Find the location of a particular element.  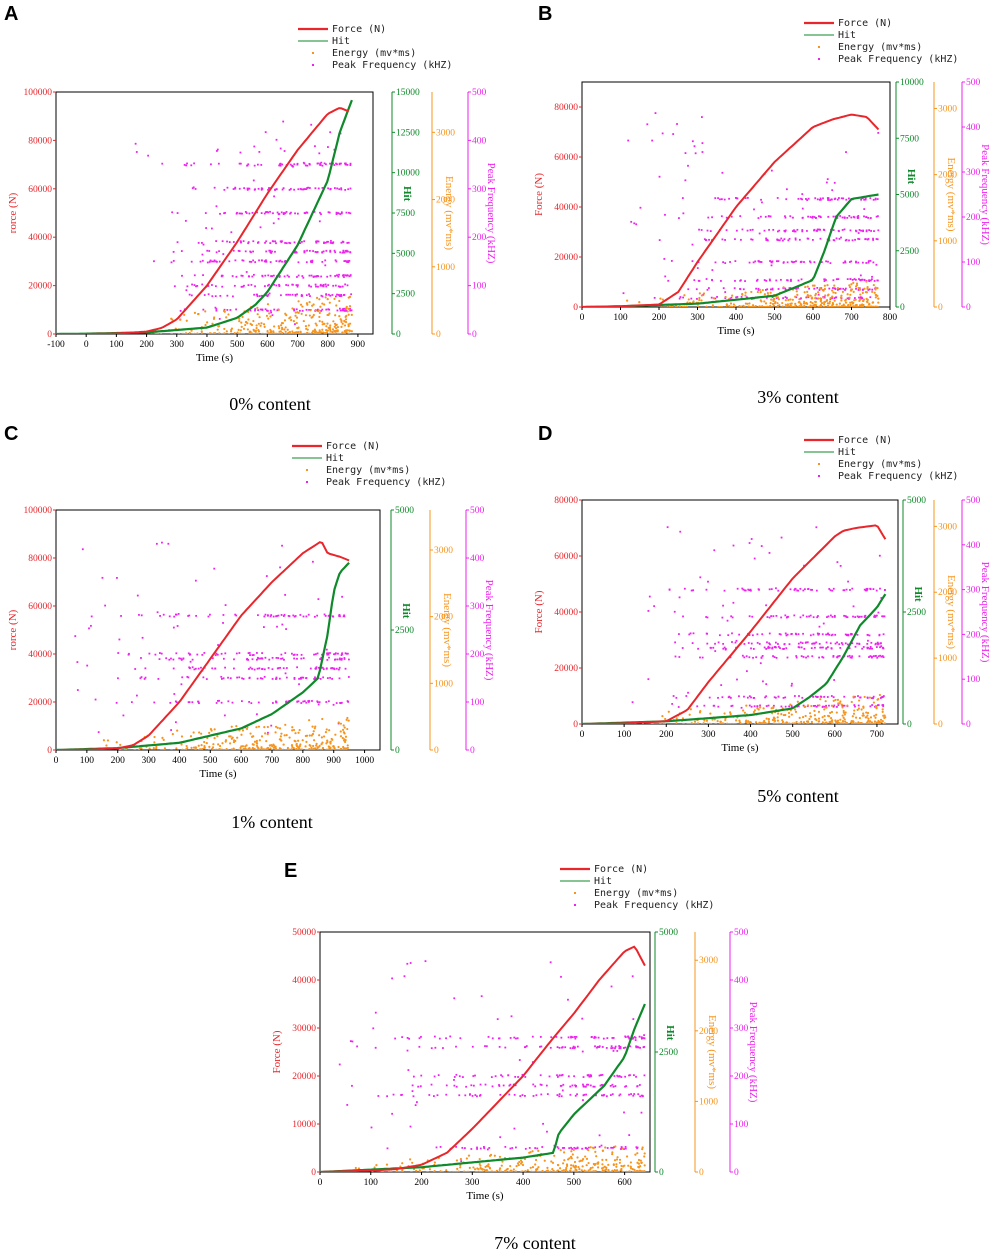

x-tick-label: 400 is located at coordinates (750, 735).